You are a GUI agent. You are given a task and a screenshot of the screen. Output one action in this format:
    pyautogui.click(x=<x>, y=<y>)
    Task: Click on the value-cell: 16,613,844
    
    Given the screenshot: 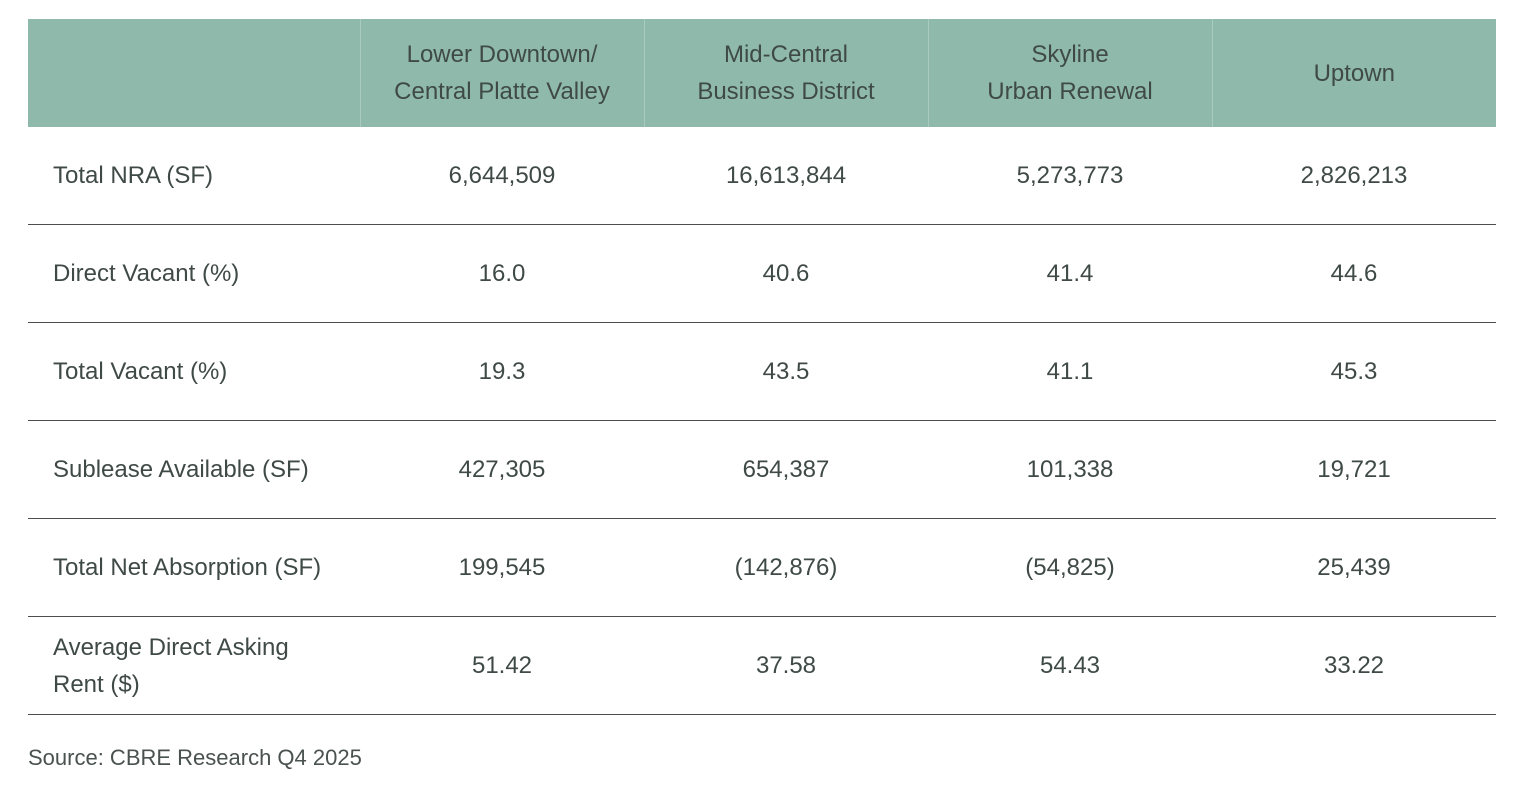 What is the action you would take?
    pyautogui.click(x=786, y=176)
    